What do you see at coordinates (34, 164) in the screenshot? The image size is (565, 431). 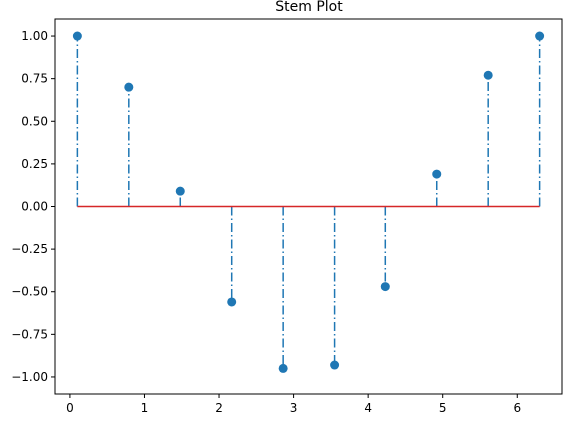 I see `y-tick-label: 0.25` at bounding box center [34, 164].